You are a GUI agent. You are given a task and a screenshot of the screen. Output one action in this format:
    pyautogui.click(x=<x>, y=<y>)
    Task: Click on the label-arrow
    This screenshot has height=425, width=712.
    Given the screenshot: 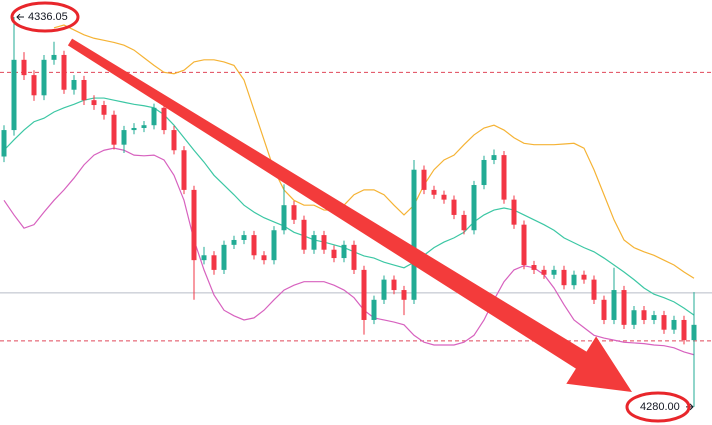 What is the action you would take?
    pyautogui.click(x=20, y=17)
    